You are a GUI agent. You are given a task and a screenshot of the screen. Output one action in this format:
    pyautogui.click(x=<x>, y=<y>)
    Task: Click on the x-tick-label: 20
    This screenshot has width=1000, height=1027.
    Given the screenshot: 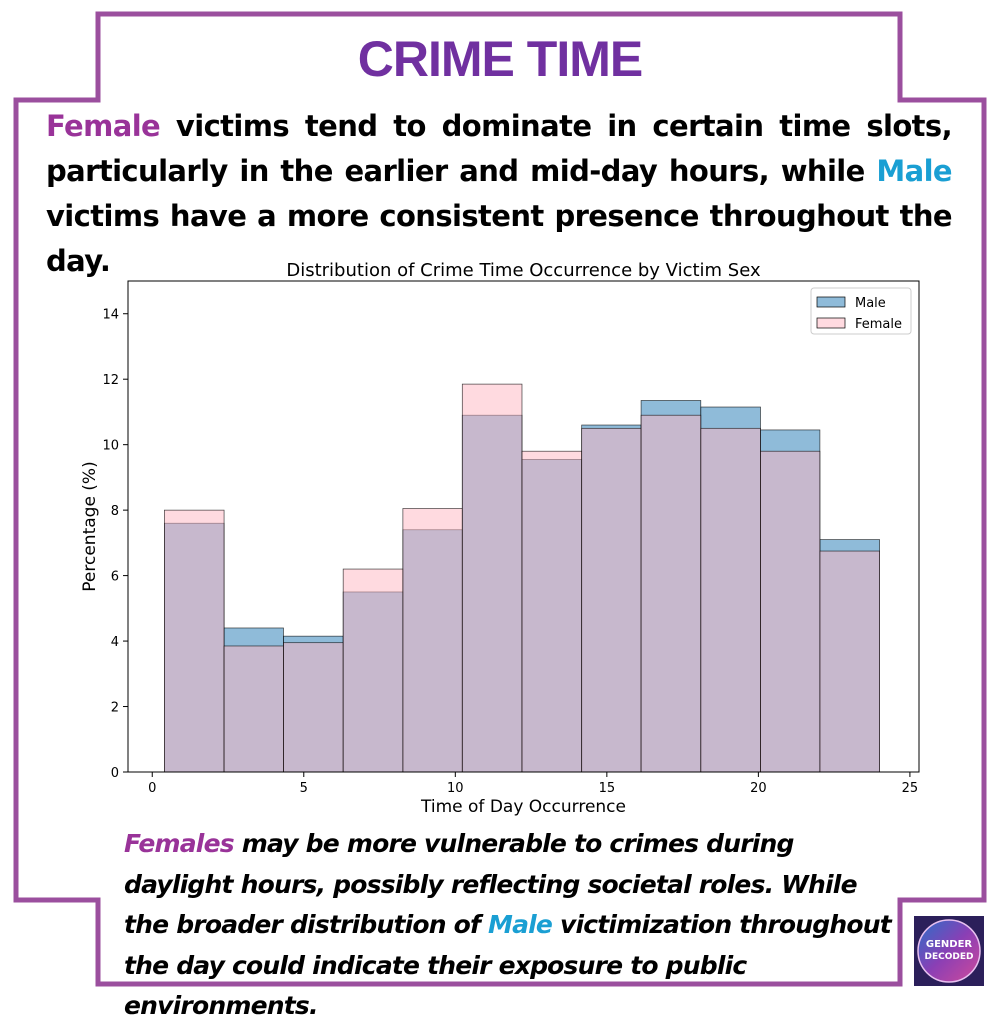 What is the action you would take?
    pyautogui.click(x=758, y=788)
    